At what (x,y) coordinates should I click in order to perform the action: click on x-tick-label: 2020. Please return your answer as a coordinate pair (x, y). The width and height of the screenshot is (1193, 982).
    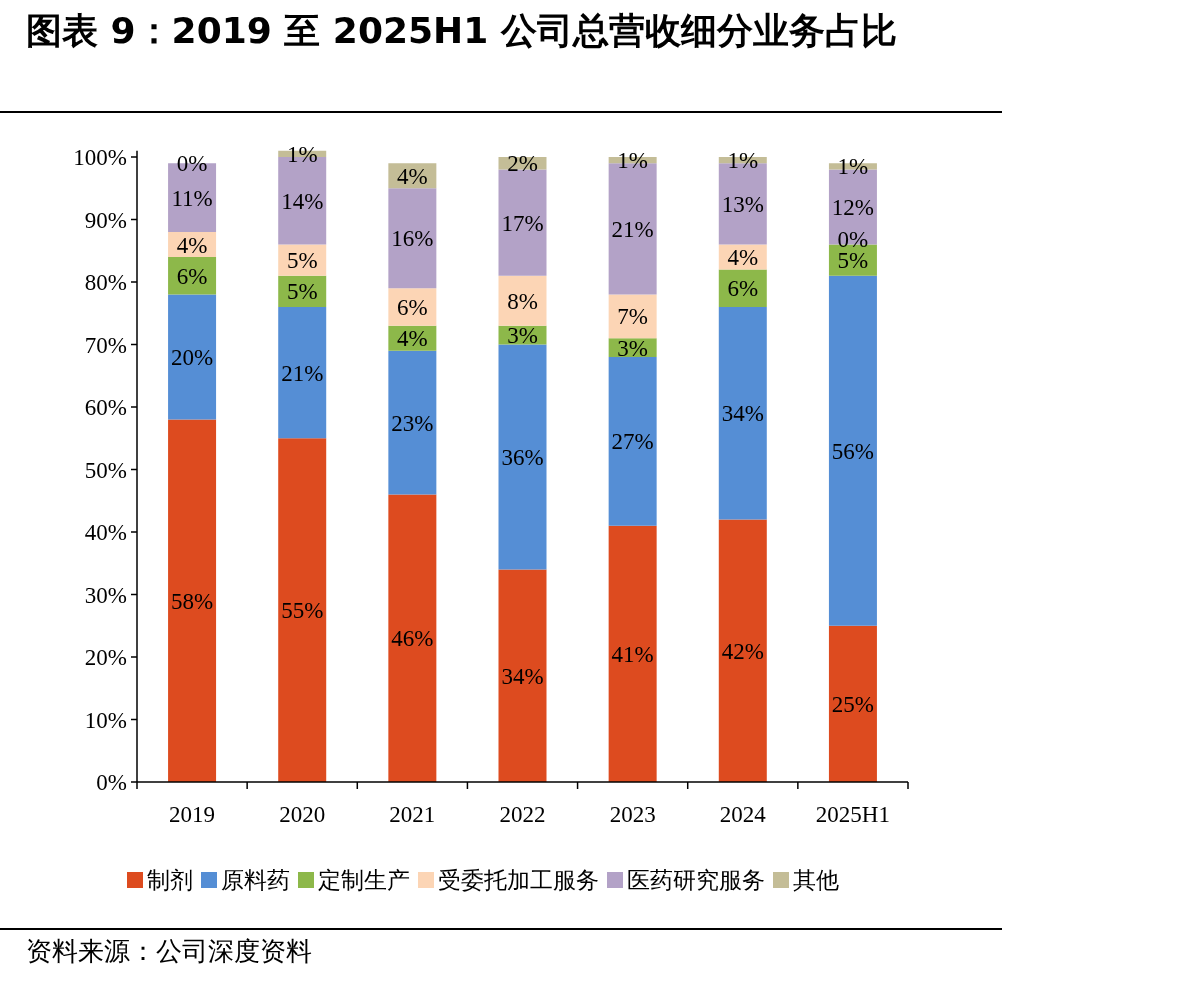
    Looking at the image, I should click on (302, 814).